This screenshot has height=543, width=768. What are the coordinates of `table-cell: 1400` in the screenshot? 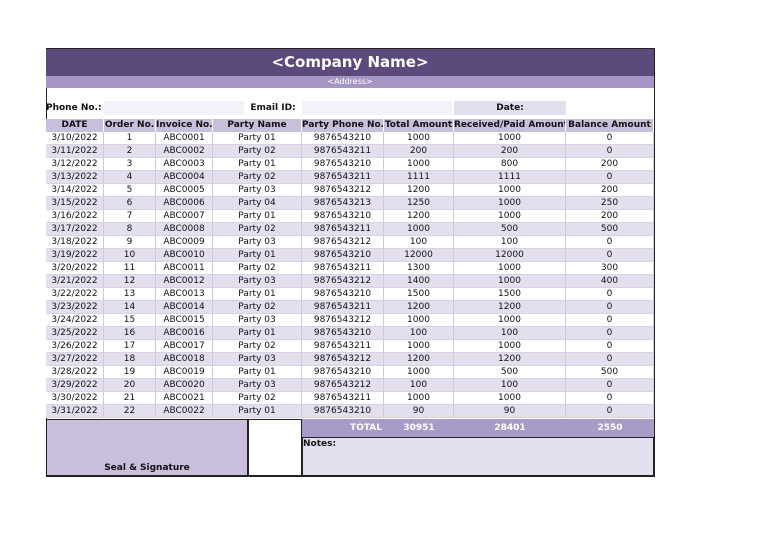 It's located at (419, 281).